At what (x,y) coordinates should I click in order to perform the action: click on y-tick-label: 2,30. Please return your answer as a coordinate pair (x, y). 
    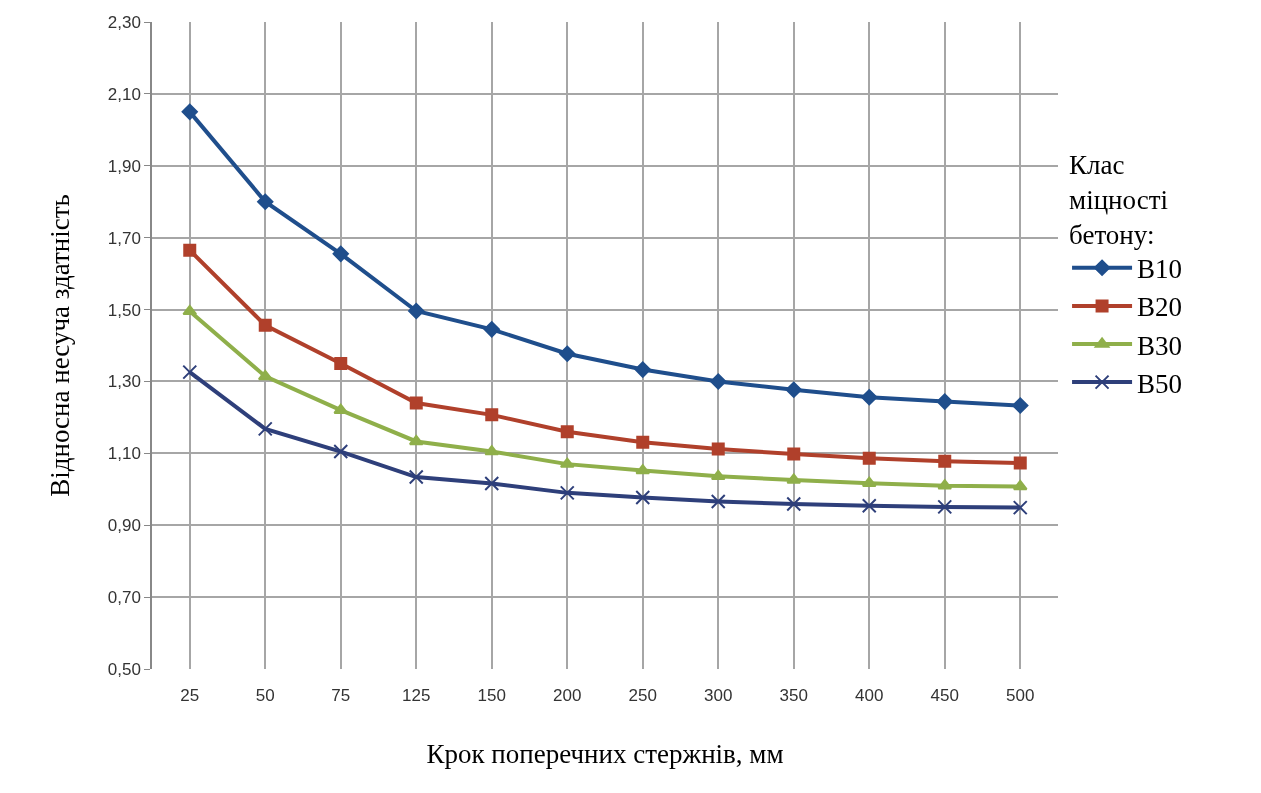
    Looking at the image, I should click on (124, 22).